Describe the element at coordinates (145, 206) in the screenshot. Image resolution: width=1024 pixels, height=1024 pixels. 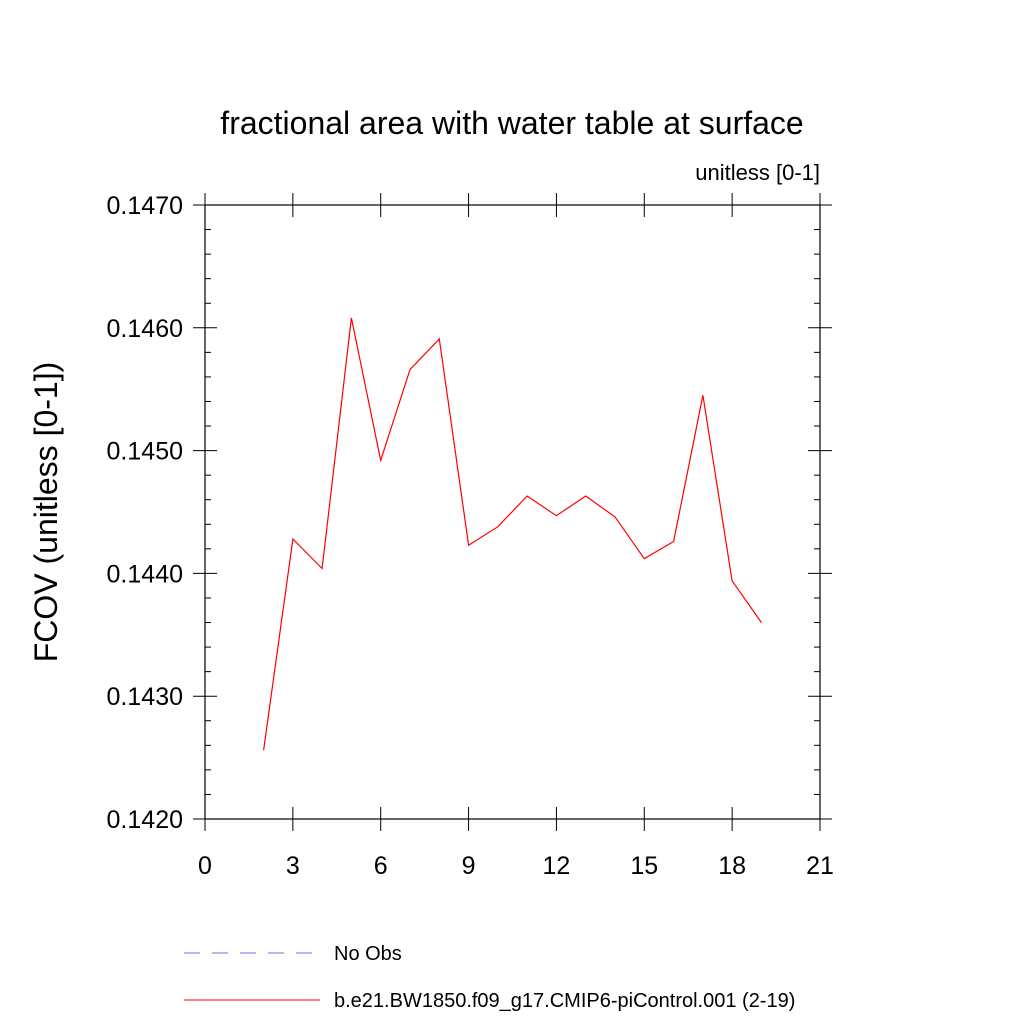
I see `y-tick-label: 0.1470` at that location.